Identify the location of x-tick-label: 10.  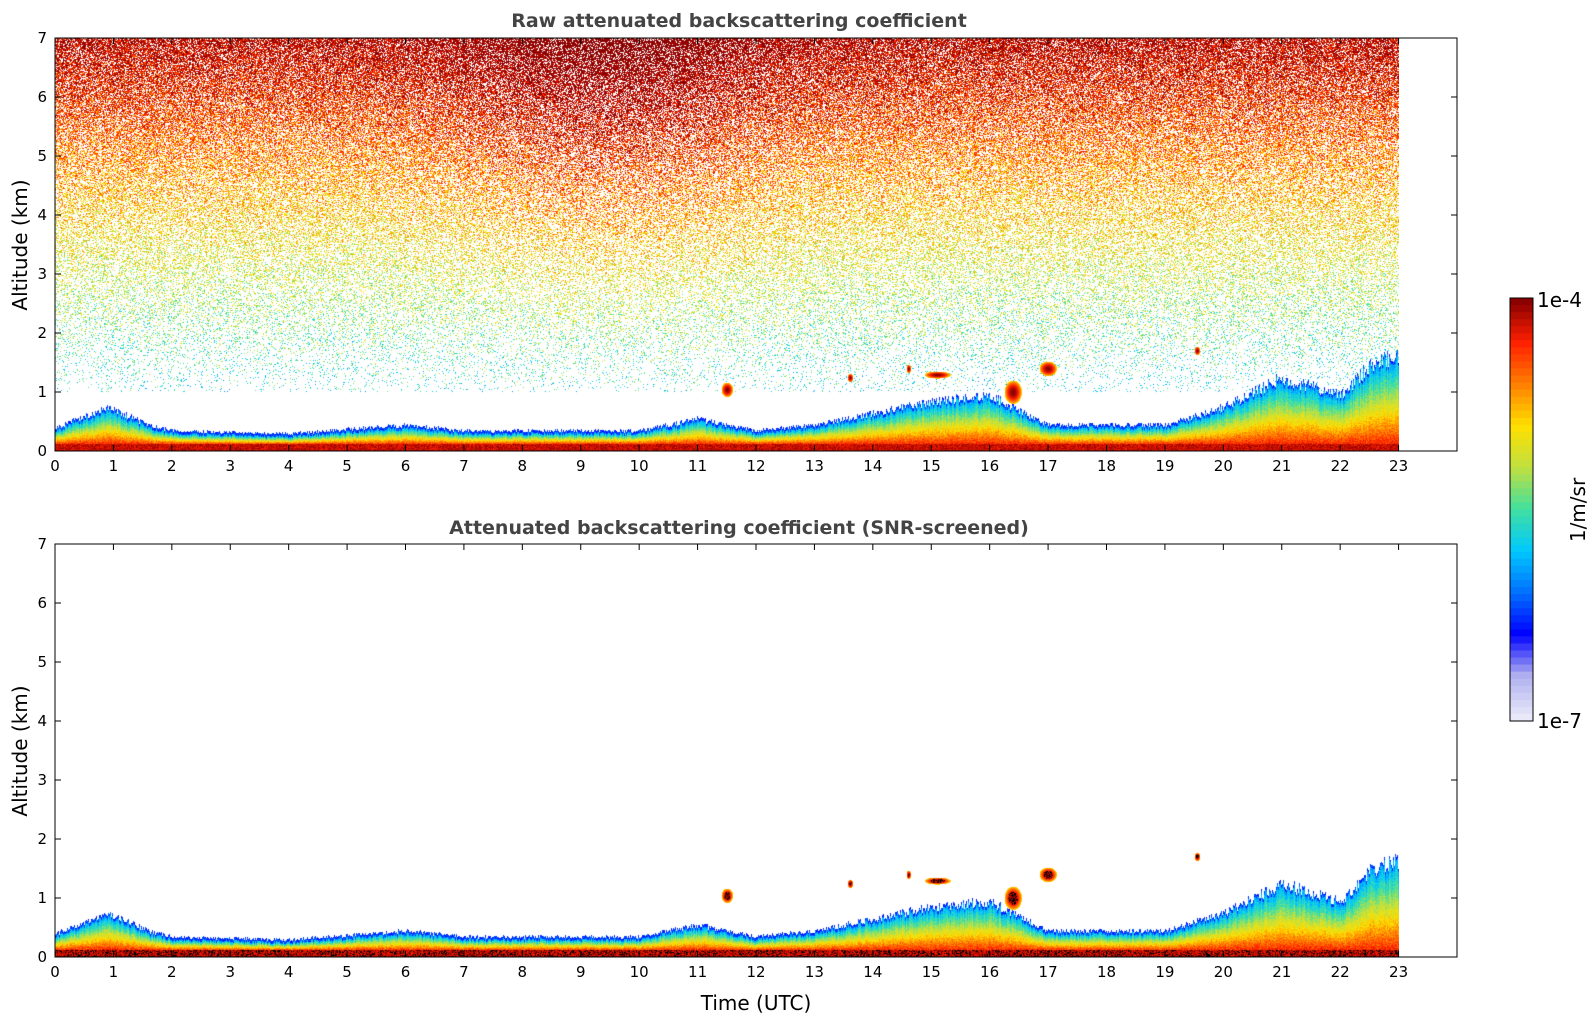
(639, 466).